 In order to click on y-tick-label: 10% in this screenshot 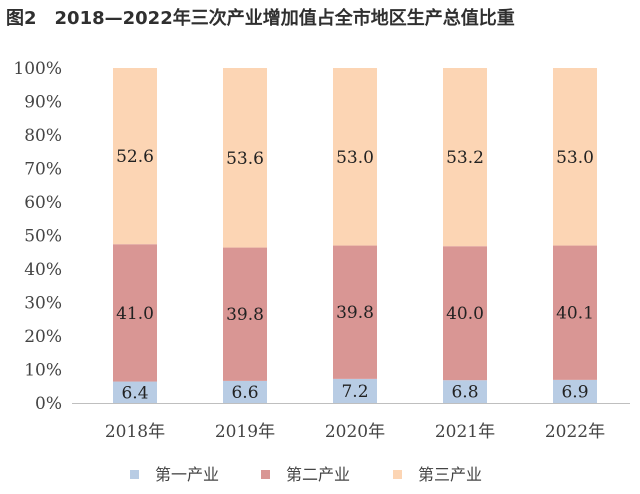, I will do `click(43, 371)`.